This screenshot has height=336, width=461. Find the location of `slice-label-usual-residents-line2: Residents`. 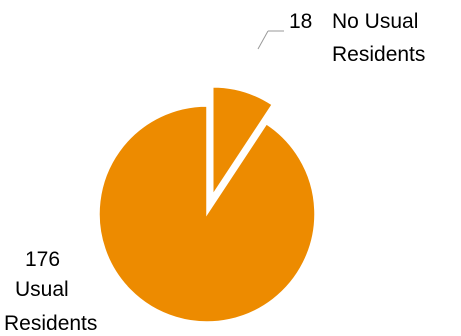

slice-label-usual-residents-line2: Residents is located at coordinates (50, 323).